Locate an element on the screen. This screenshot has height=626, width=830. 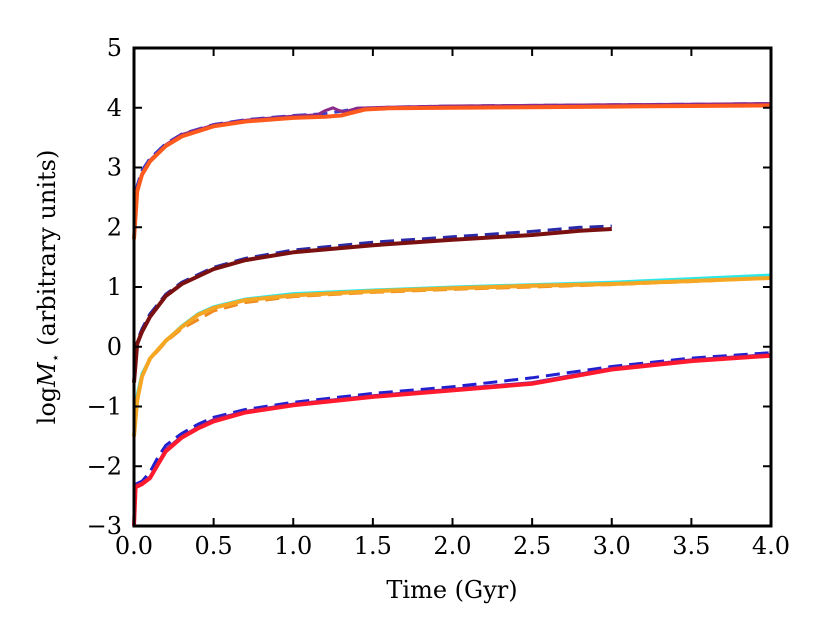
x-tick-label: 0.0 is located at coordinates (134, 546).